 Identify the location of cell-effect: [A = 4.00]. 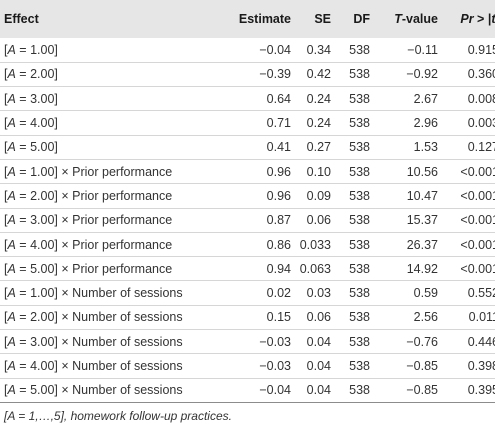
(102, 123).